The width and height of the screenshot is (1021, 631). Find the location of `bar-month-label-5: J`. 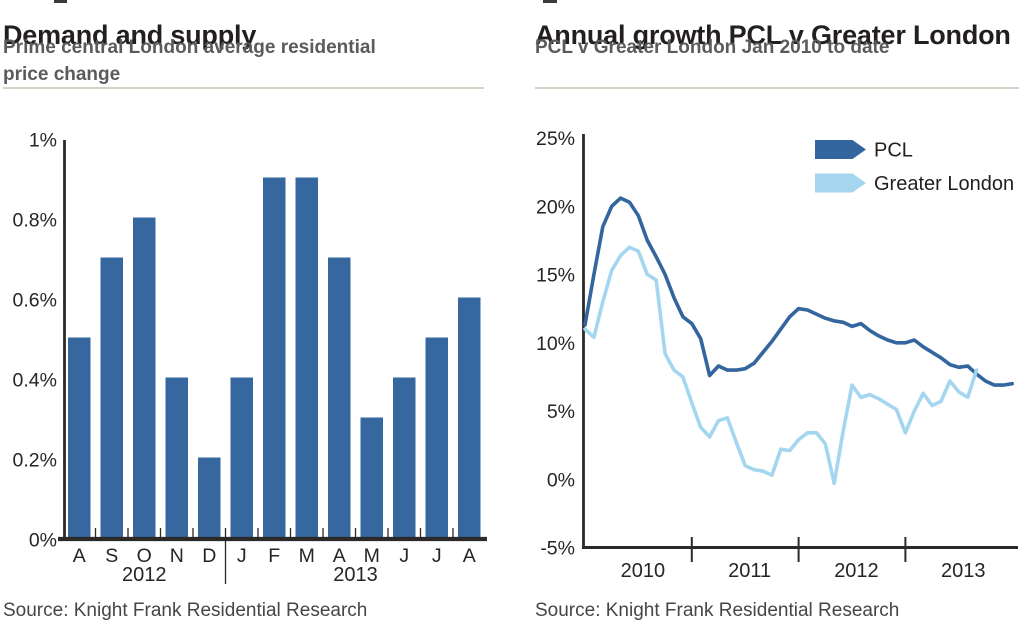

bar-month-label-5: J is located at coordinates (242, 556).